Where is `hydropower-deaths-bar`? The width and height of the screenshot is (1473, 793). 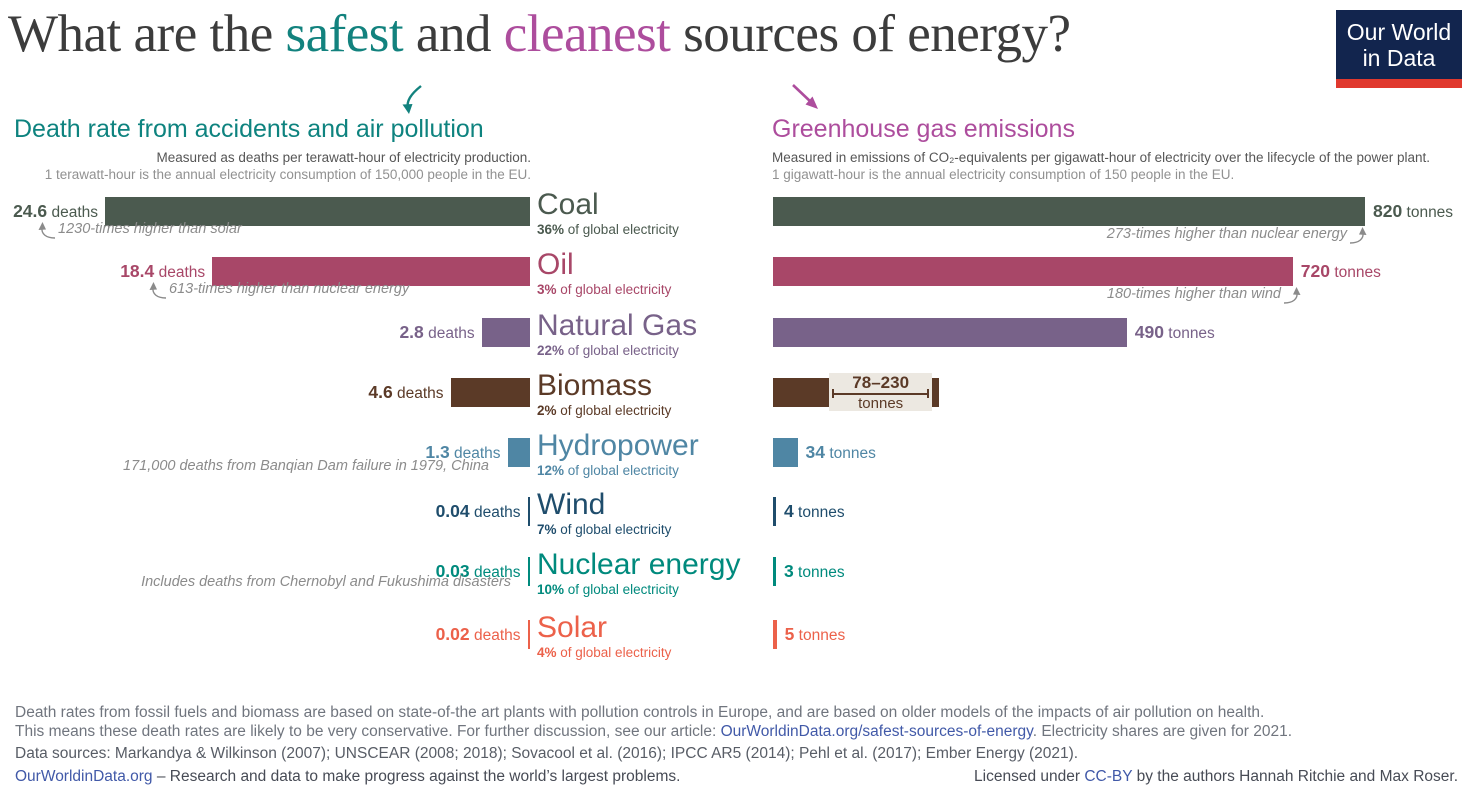 hydropower-deaths-bar is located at coordinates (518, 452).